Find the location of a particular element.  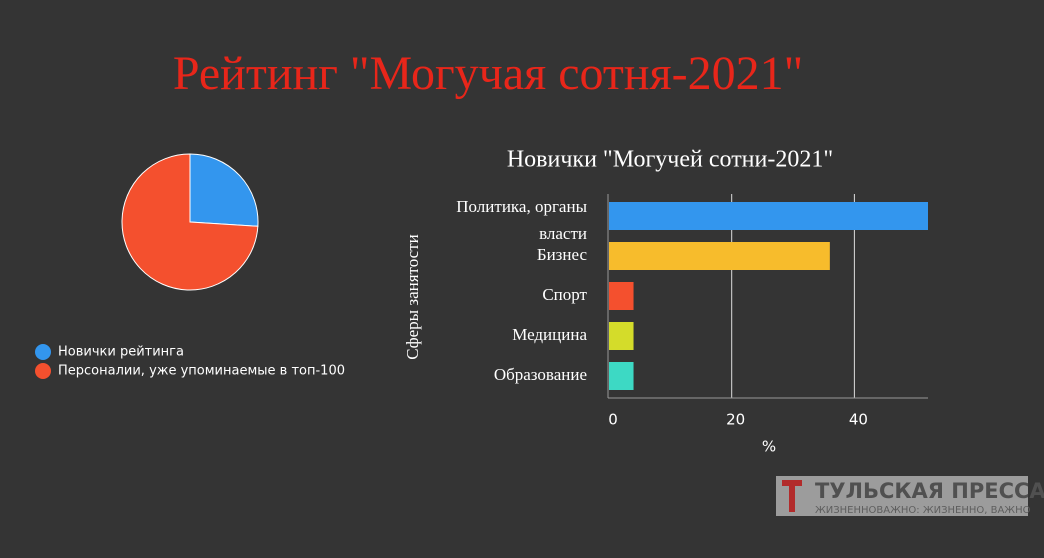

legend-label: Персоналии, уже упоминаемые в топ-100 is located at coordinates (201, 371).